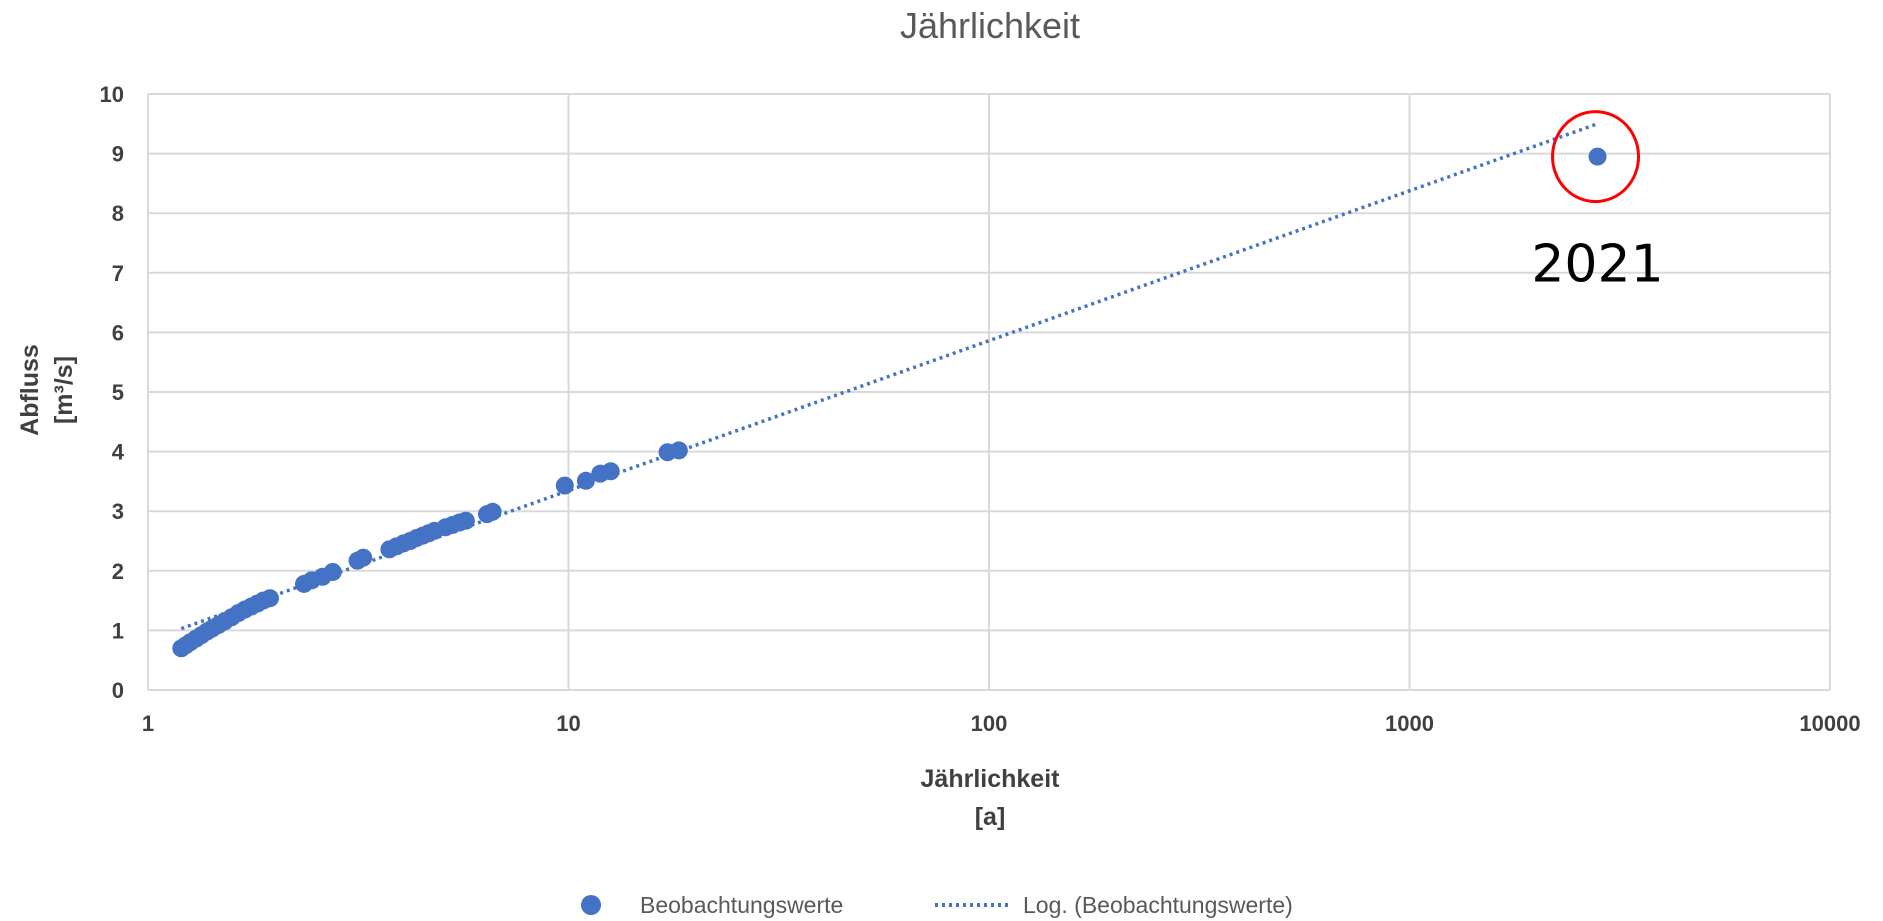  I want to click on highlight-circle, so click(1596, 157).